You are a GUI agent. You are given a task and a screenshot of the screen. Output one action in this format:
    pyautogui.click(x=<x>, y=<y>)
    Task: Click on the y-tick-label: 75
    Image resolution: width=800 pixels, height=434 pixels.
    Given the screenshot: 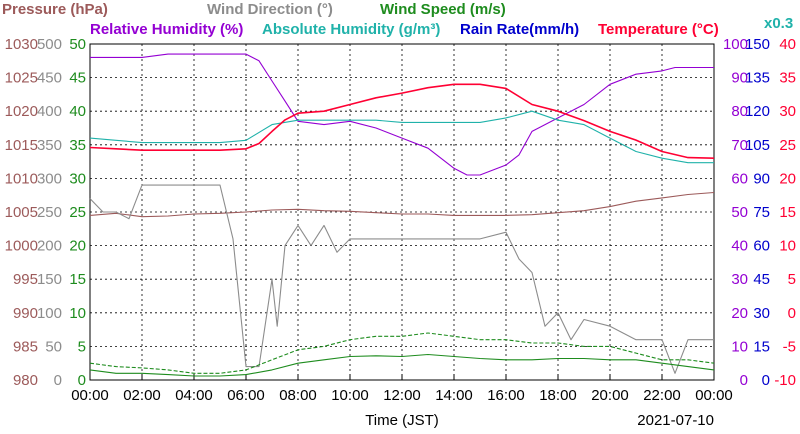 What is the action you would take?
    pyautogui.click(x=761, y=212)
    